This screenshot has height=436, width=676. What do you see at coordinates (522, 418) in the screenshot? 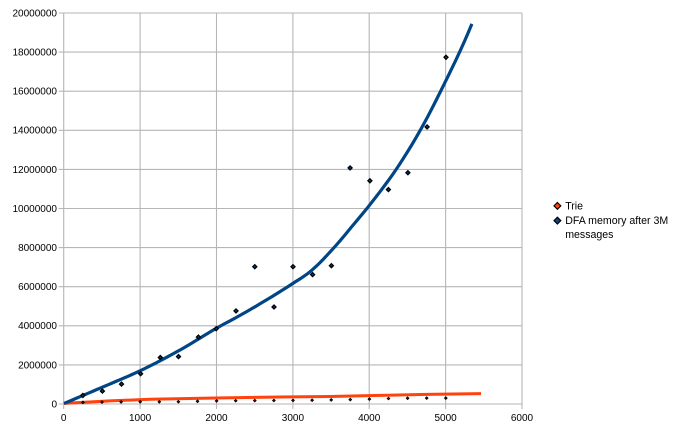
I see `svg-text: 6000` at bounding box center [522, 418].